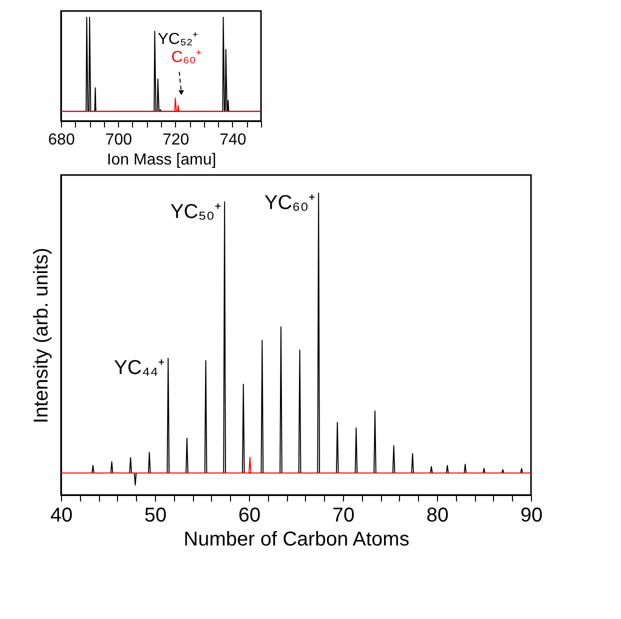 This screenshot has width=621, height=619. Describe the element at coordinates (155, 515) in the screenshot. I see `x-tick-label: 50` at that location.